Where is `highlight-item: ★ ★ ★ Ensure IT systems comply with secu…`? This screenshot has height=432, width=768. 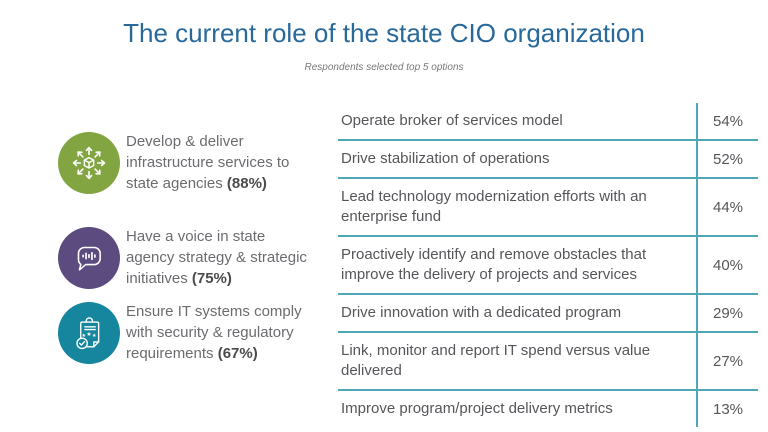
highlight-item: ★ ★ ★ Ensure IT systems comply with secu… is located at coordinates (185, 332).